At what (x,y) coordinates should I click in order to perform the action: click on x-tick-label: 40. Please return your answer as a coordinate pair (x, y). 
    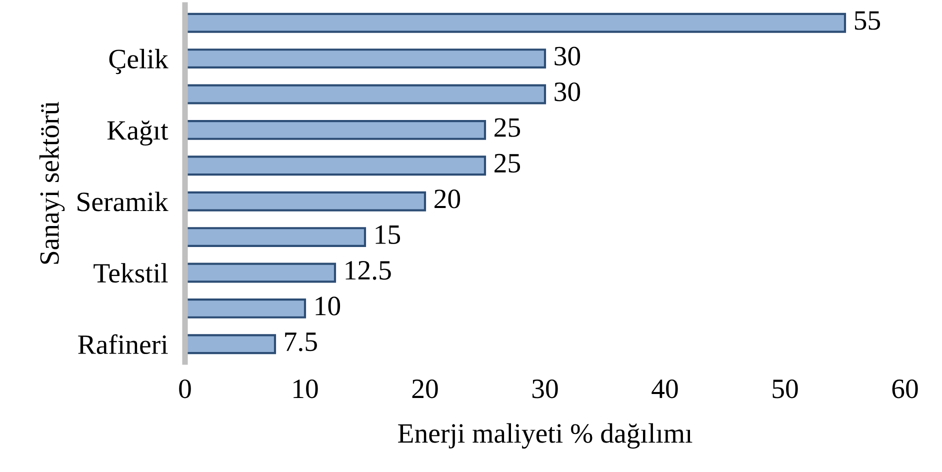
    Looking at the image, I should click on (665, 388).